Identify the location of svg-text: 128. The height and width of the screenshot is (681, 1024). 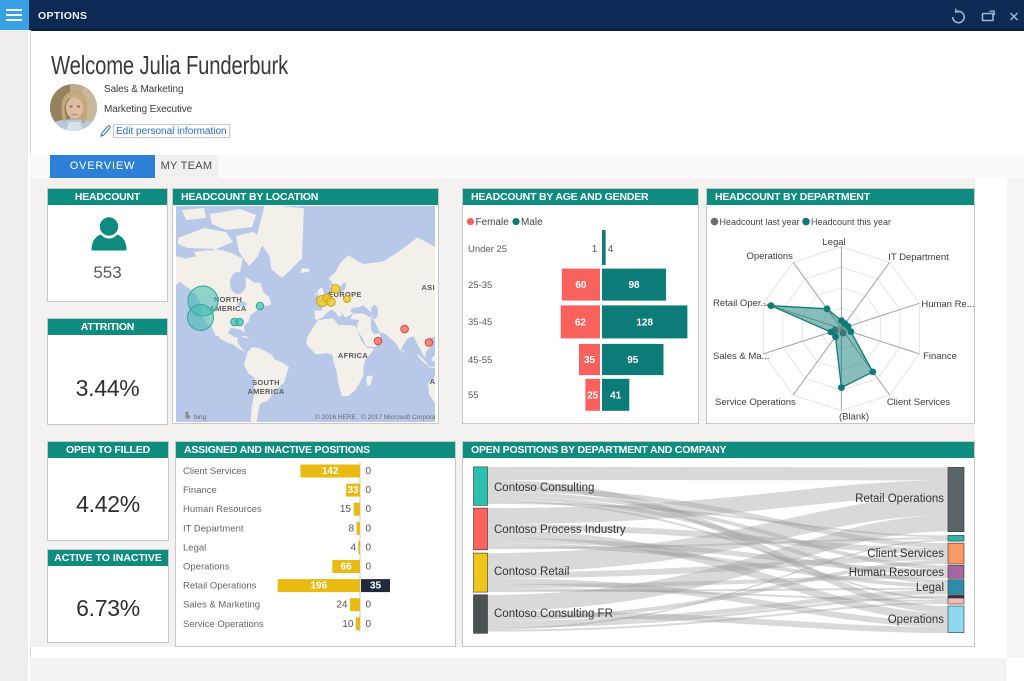
(644, 322).